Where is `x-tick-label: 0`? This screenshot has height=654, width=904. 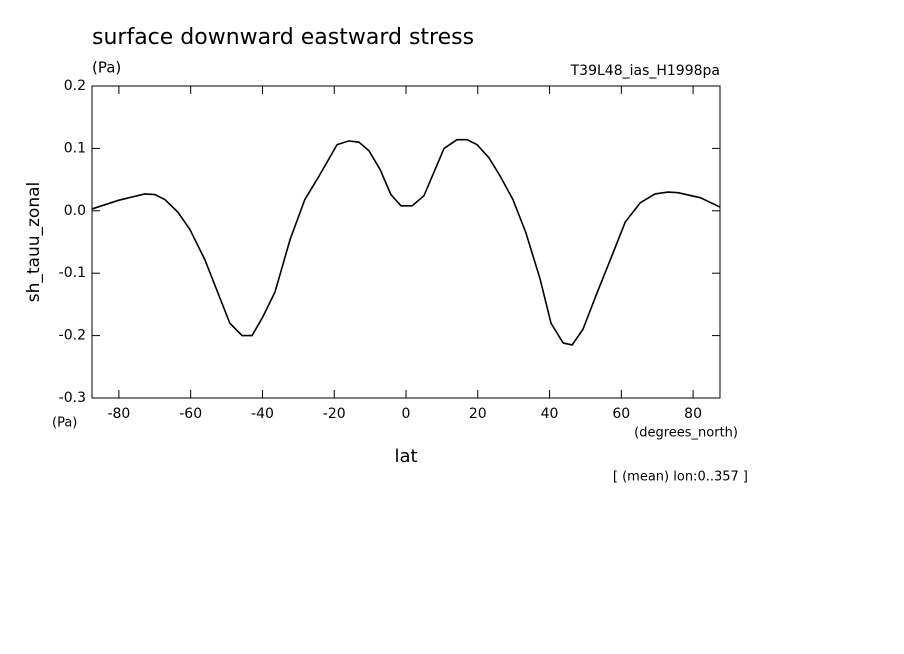
x-tick-label: 0 is located at coordinates (406, 414).